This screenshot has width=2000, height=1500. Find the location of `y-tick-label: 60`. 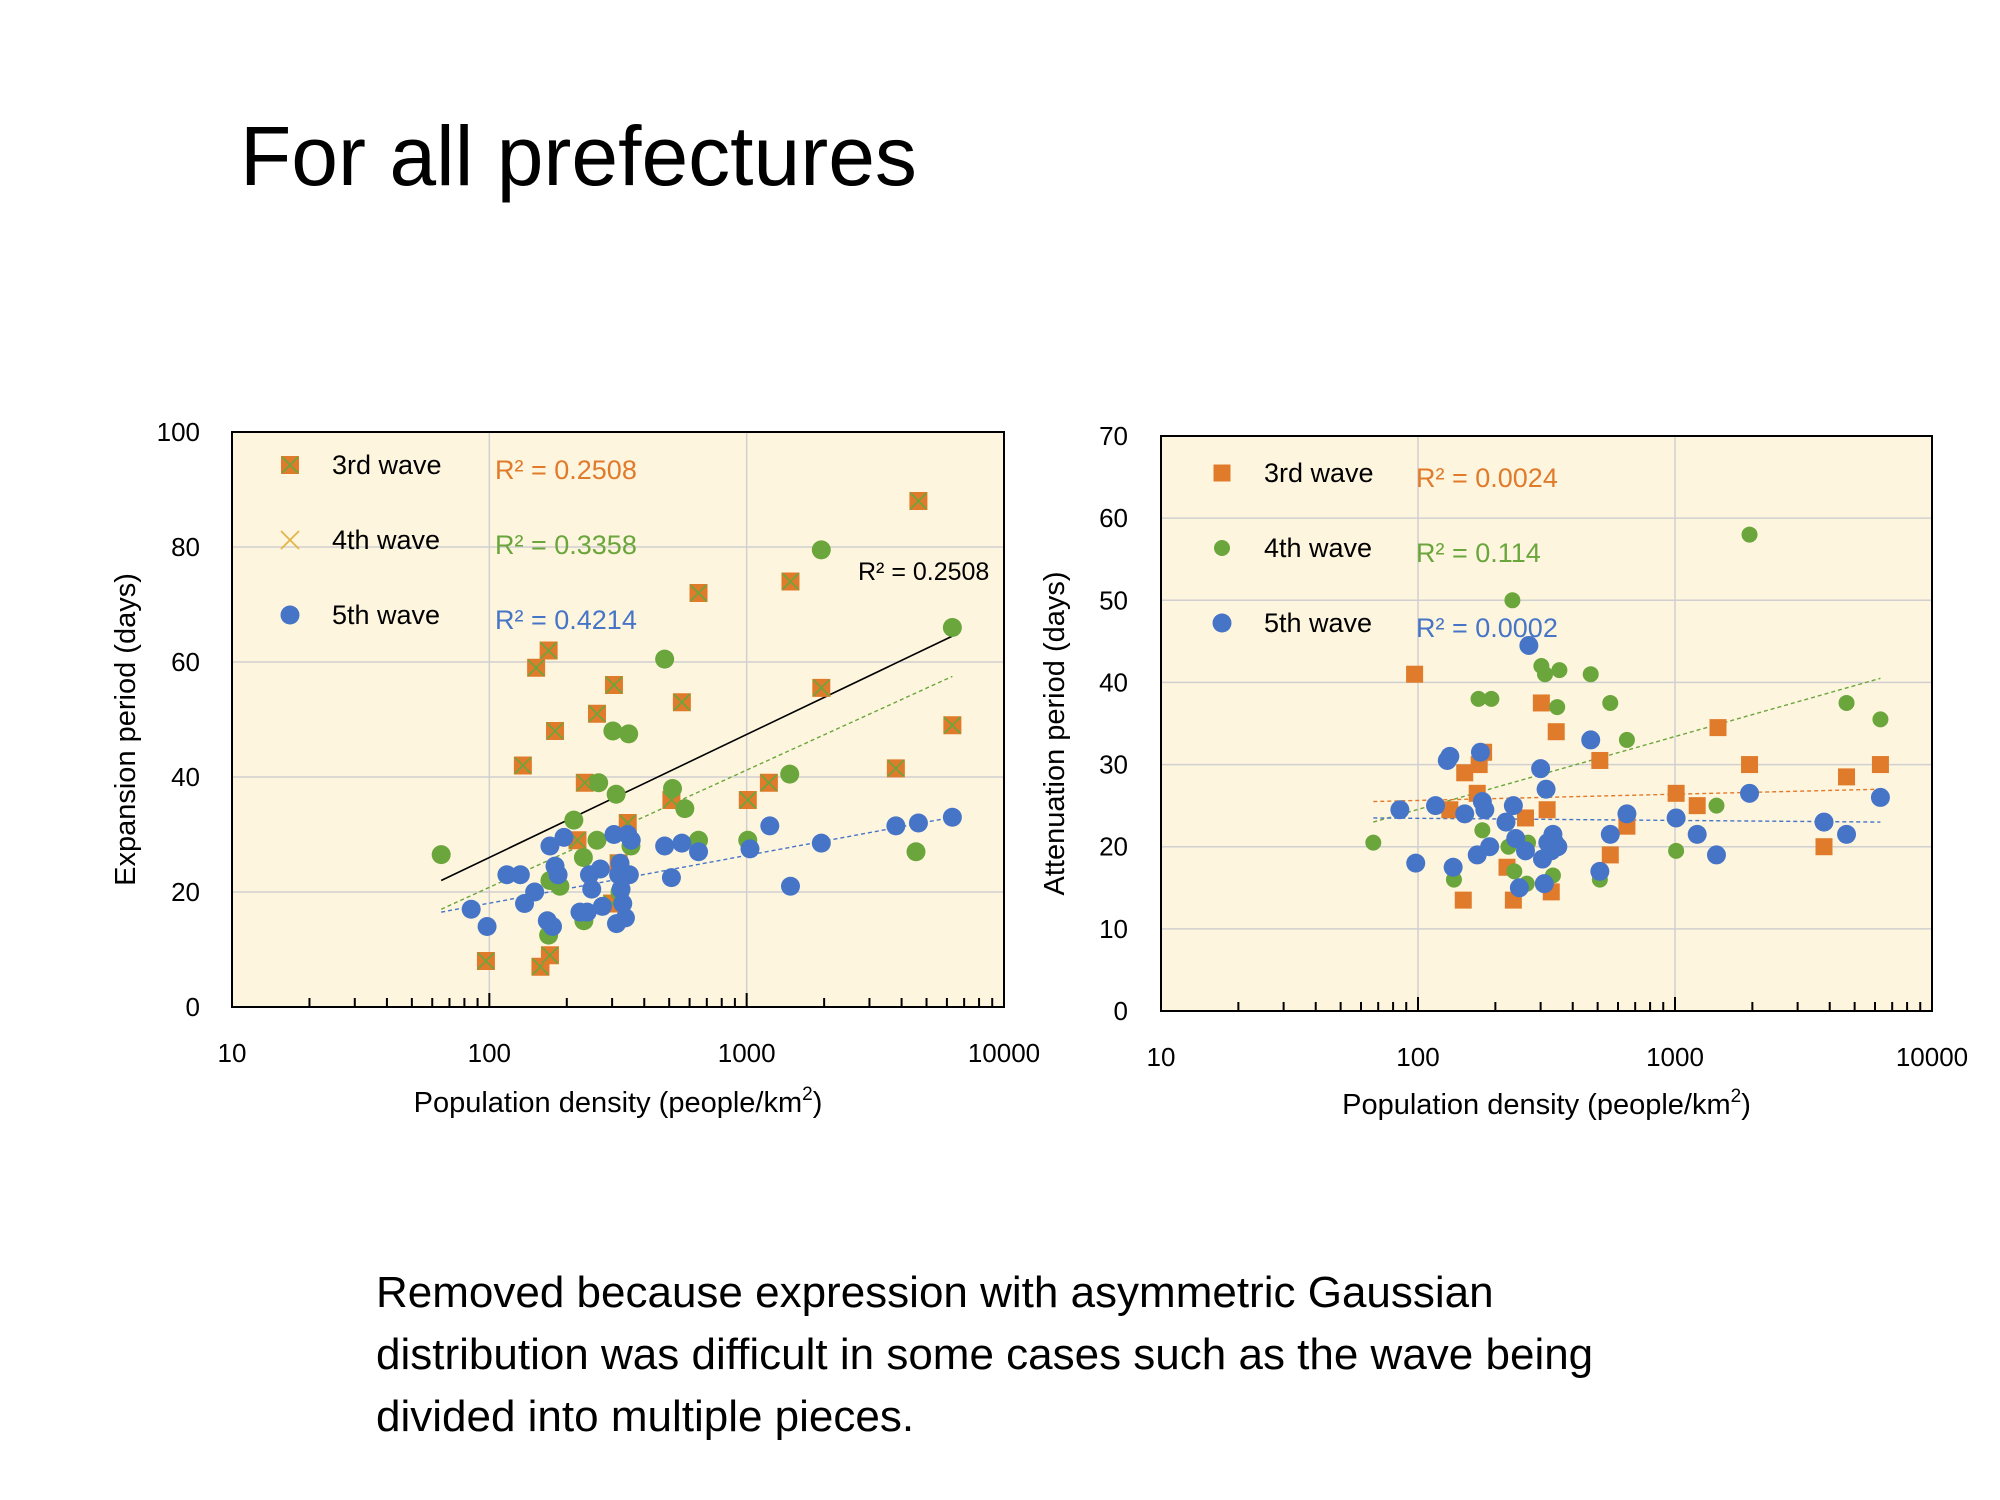

y-tick-label: 60 is located at coordinates (185, 662).